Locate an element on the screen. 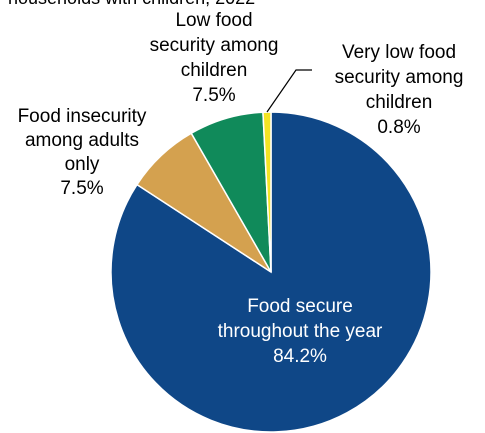  slice-label-3: Very low food is located at coordinates (399, 52).